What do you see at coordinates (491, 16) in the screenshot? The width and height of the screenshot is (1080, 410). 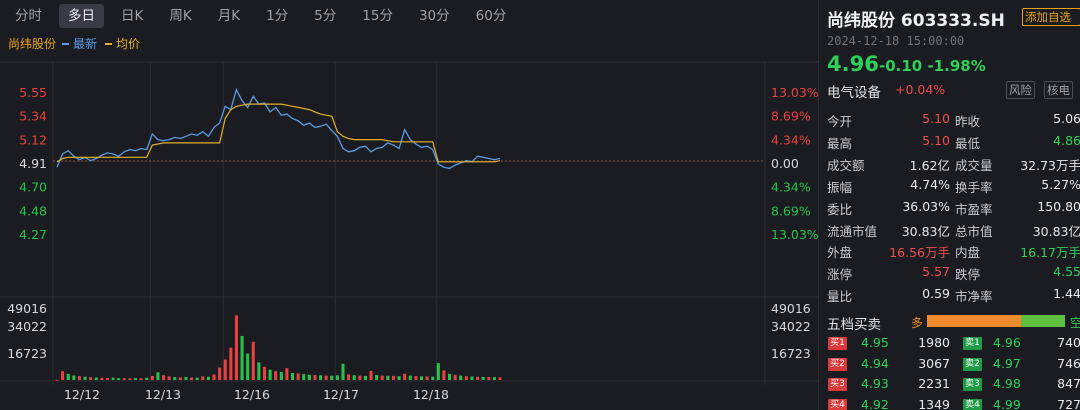 I see `tab-9: 60分` at bounding box center [491, 16].